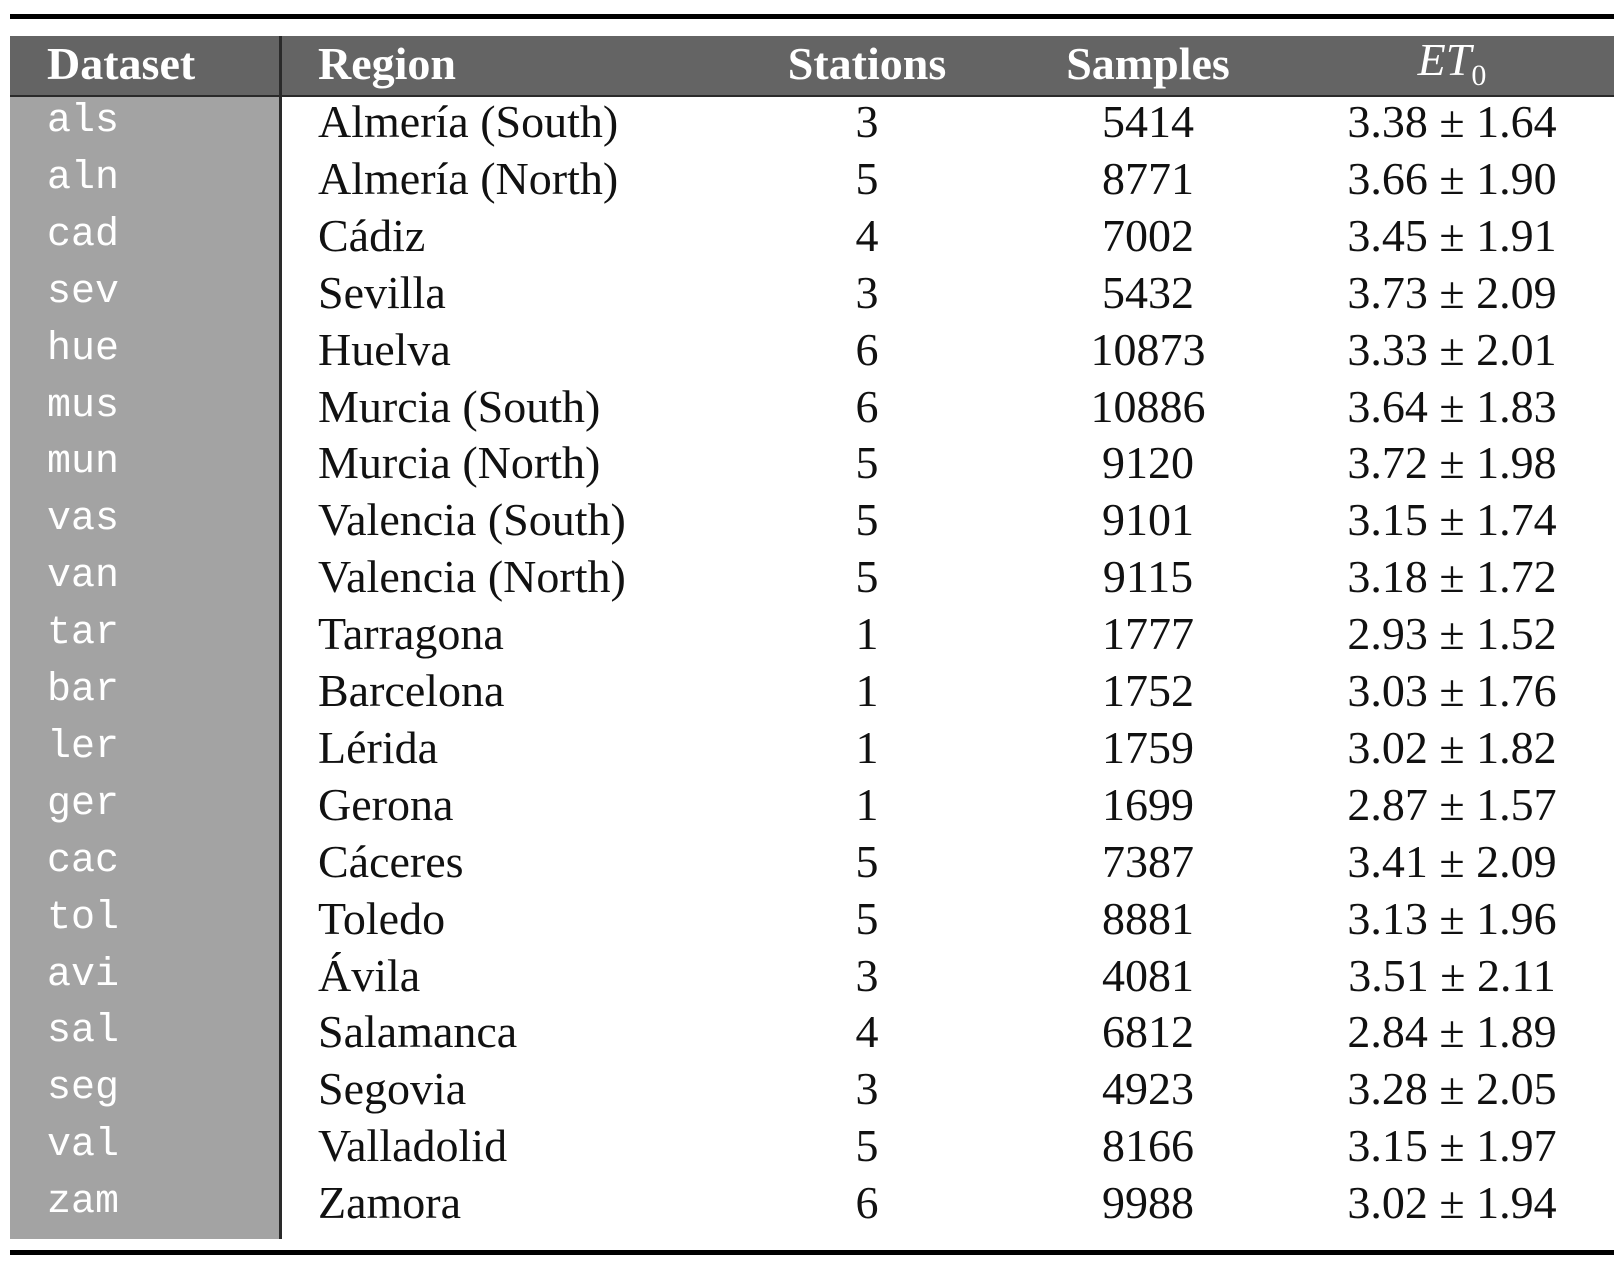 The image size is (1624, 1266). I want to click on dataset-cell: tar, so click(83, 634).